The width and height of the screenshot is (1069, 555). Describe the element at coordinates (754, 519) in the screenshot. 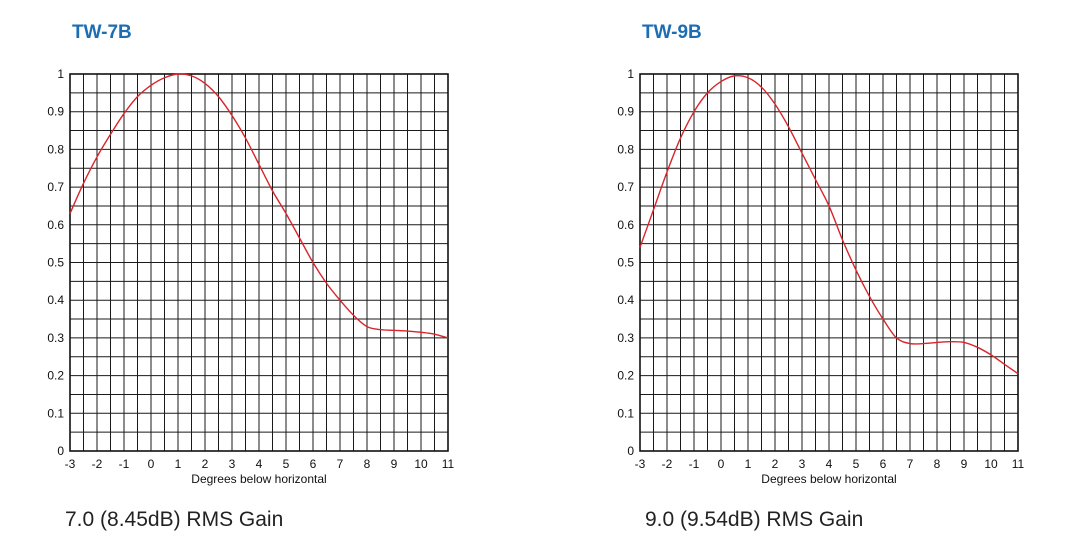

I see `chart-caption: 9.0 (9.54dB) RMS Gain` at that location.